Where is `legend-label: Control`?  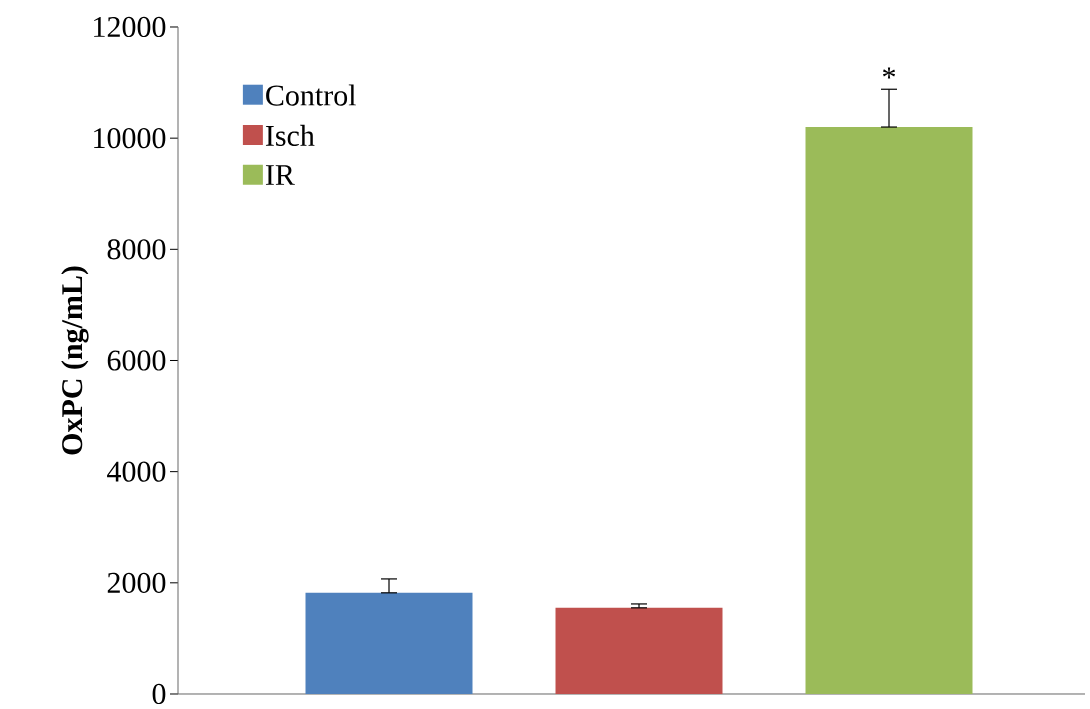
legend-label: Control is located at coordinates (311, 95).